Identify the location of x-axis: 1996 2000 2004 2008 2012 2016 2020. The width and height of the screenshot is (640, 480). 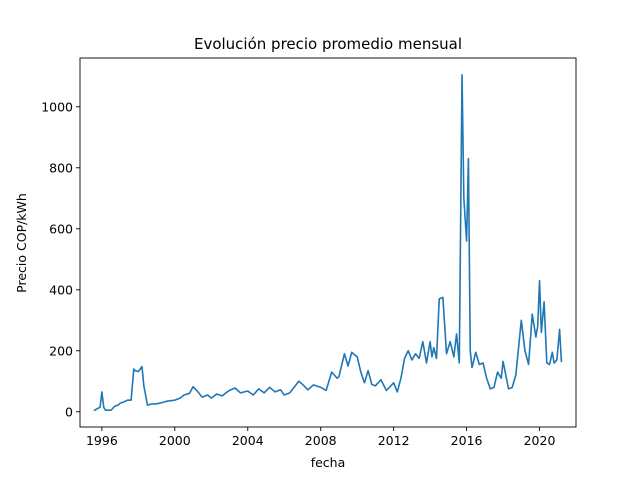
(321, 437).